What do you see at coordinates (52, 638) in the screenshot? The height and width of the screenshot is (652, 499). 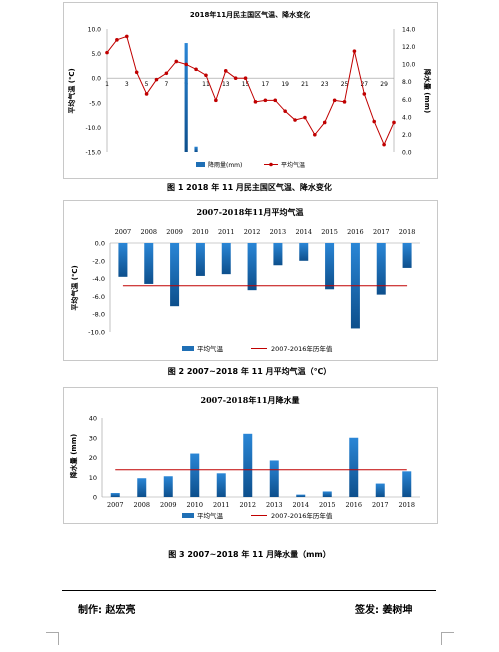 I see `crop-mark-left` at bounding box center [52, 638].